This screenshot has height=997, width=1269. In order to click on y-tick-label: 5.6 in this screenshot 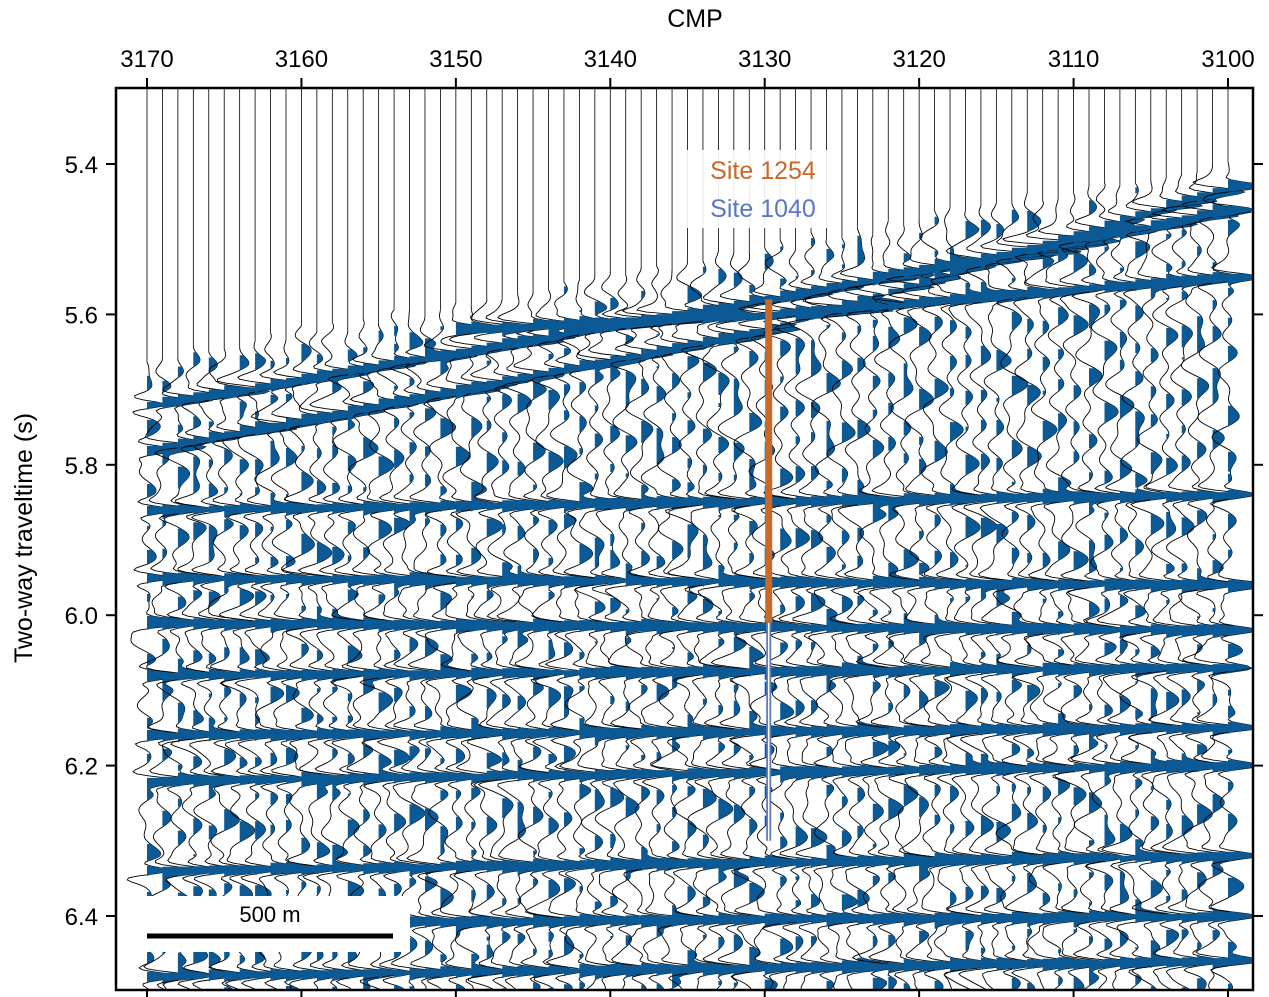, I will do `click(81, 315)`.